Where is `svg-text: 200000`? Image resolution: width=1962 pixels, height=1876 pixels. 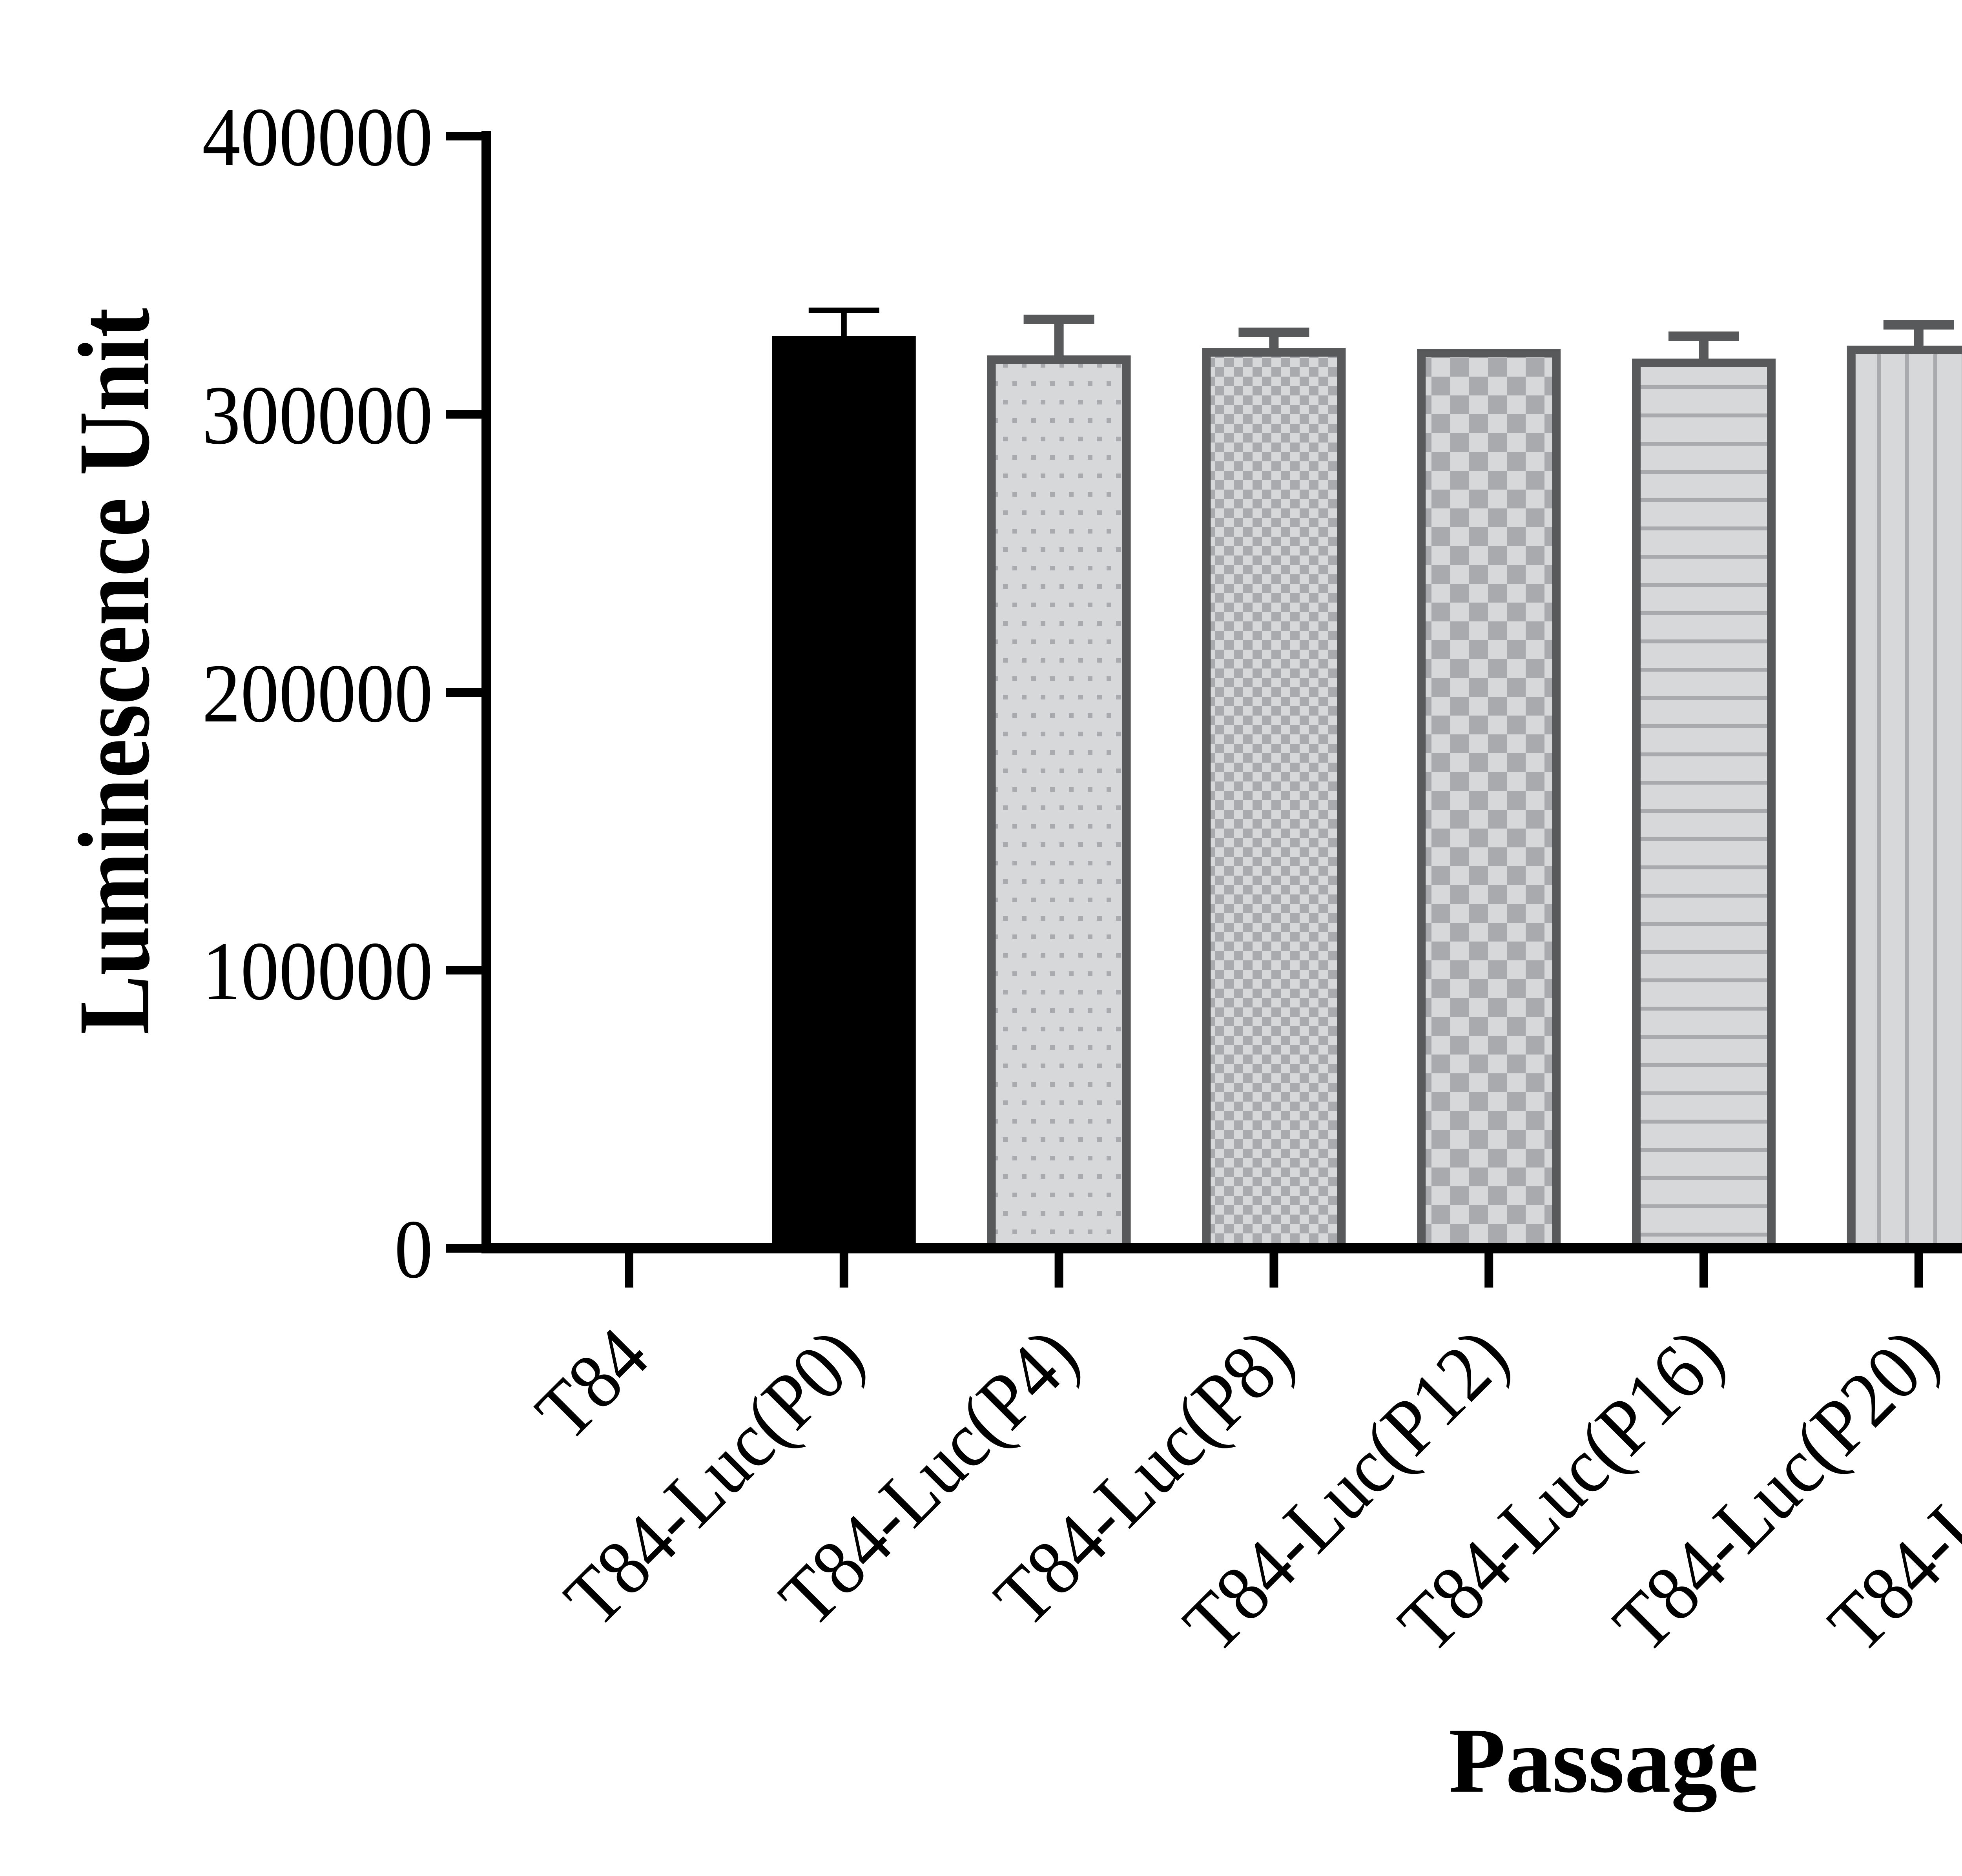 svg-text: 200000 is located at coordinates (318, 693).